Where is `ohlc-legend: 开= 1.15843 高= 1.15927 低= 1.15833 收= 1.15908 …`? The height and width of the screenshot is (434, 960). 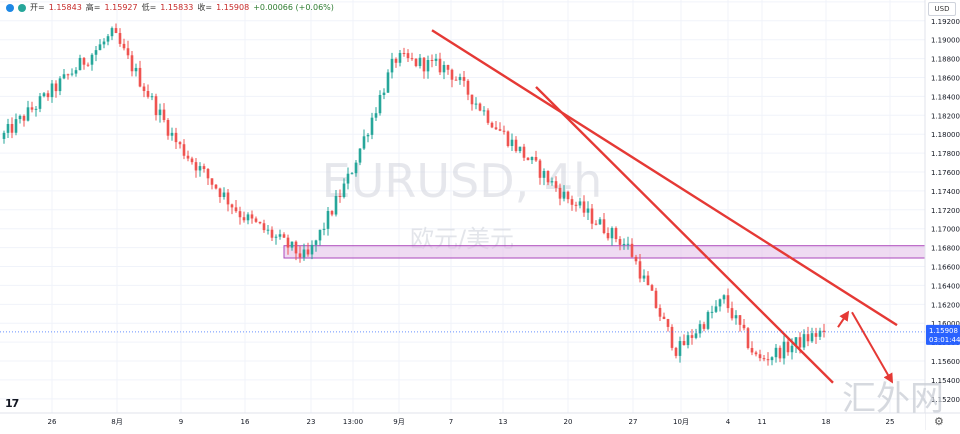
ohlc-legend: 开= 1.15843 高= 1.15927 低= 1.15833 收= 1.15908 … is located at coordinates (170, 7).